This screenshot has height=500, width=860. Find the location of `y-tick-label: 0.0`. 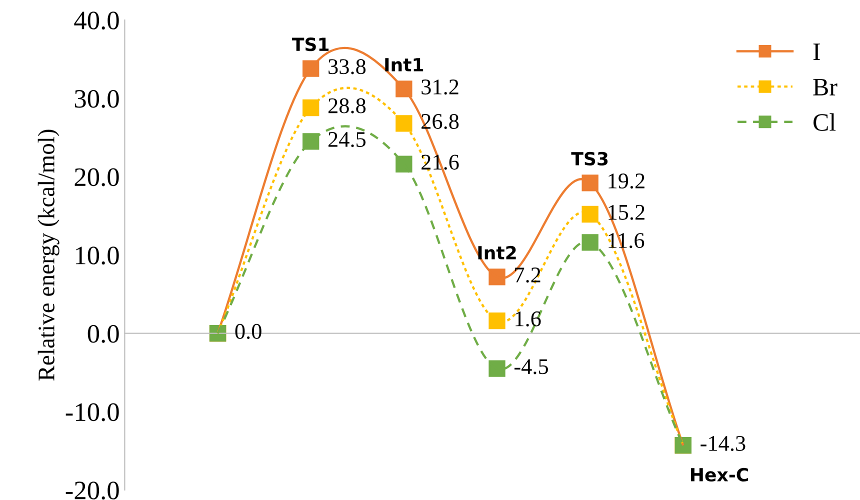

y-tick-label: 0.0 is located at coordinates (103, 333).